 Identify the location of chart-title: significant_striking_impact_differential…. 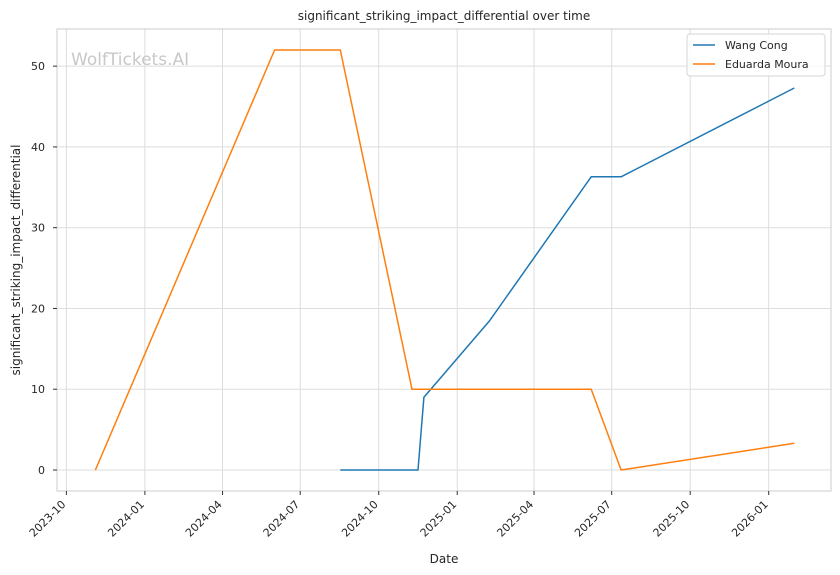
(444, 16).